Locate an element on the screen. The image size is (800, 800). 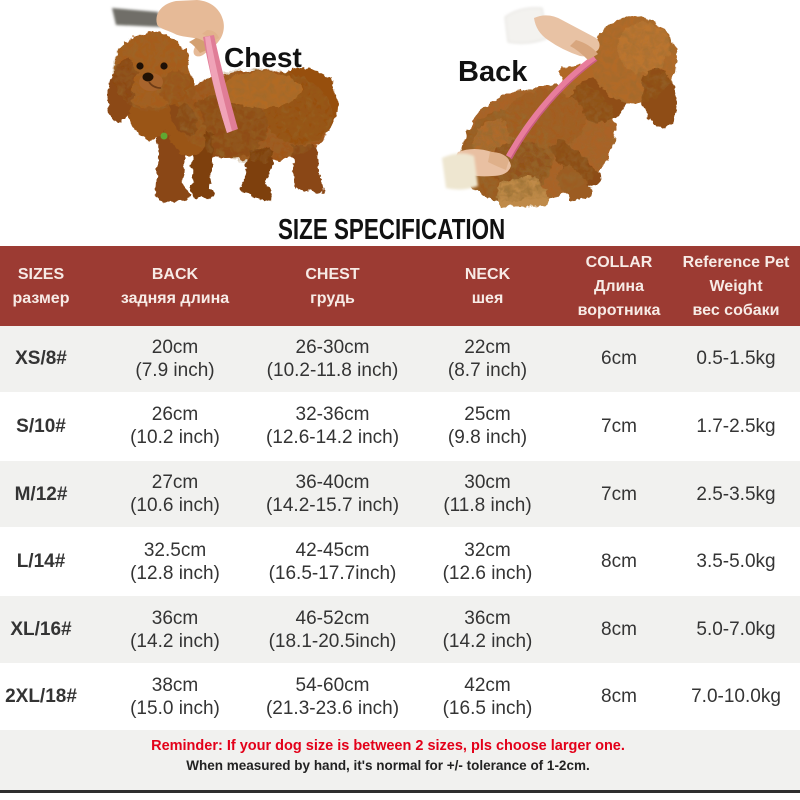
svg-text: Back is located at coordinates (493, 72).